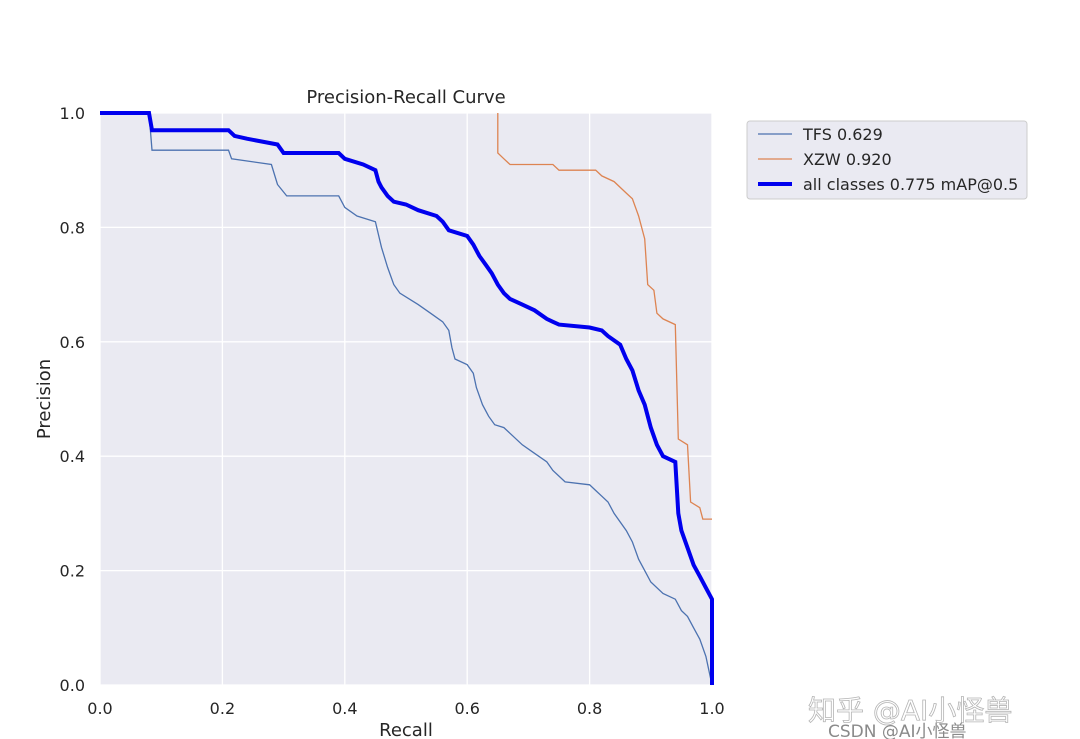 The image size is (1080, 739). Describe the element at coordinates (842, 134) in the screenshot. I see `legend-label-0: TFS 0.629` at that location.